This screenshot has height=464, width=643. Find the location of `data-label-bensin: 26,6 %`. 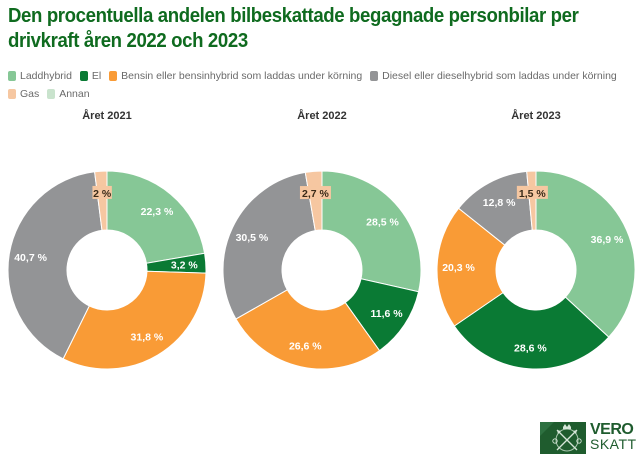

data-label-bensin: 26,6 % is located at coordinates (305, 347).